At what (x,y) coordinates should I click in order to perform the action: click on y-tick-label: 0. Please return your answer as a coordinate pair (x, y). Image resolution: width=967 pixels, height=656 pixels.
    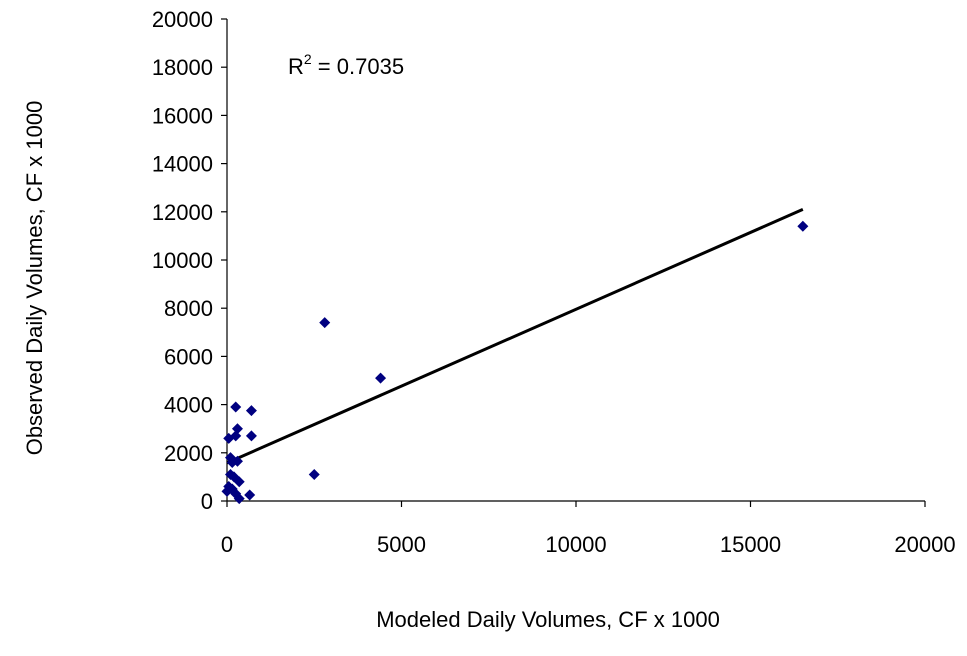
    Looking at the image, I should click on (207, 501).